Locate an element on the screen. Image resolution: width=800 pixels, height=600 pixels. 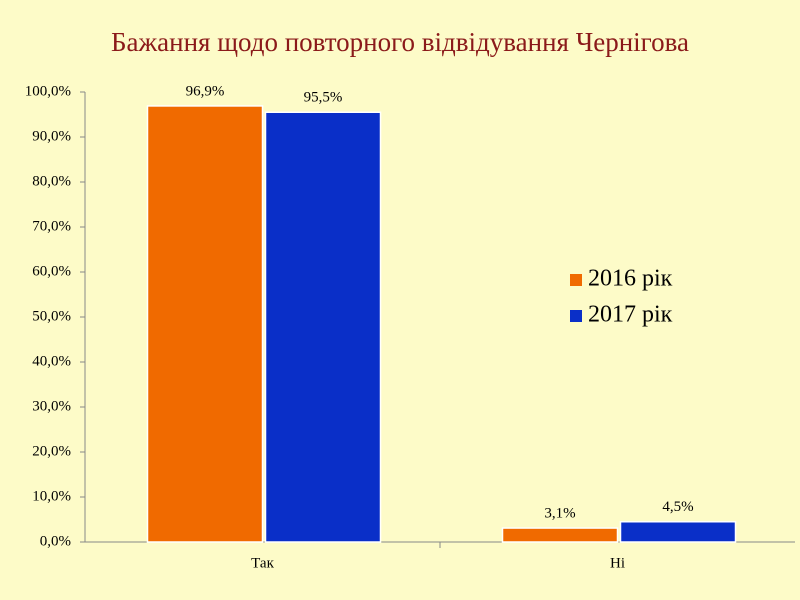
y-tick-label: 50,0% is located at coordinates (51, 316).